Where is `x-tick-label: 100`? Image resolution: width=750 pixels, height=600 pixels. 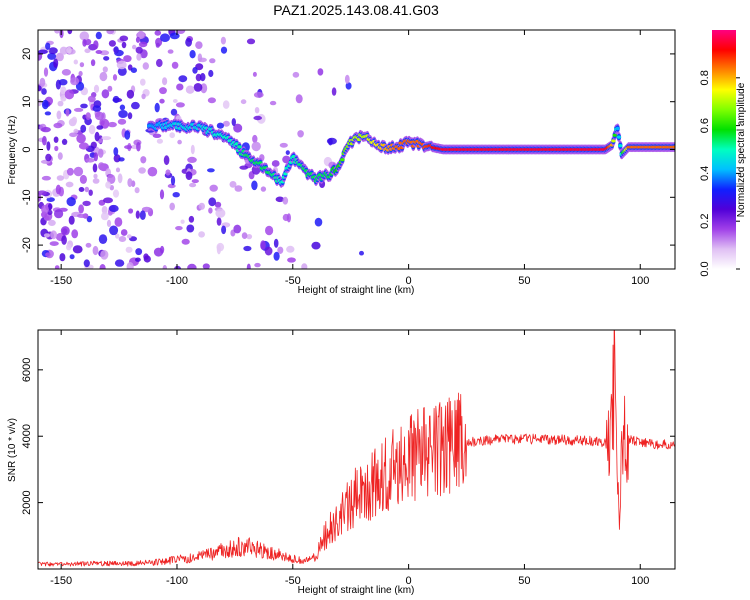
x-tick-label: 100 is located at coordinates (640, 281).